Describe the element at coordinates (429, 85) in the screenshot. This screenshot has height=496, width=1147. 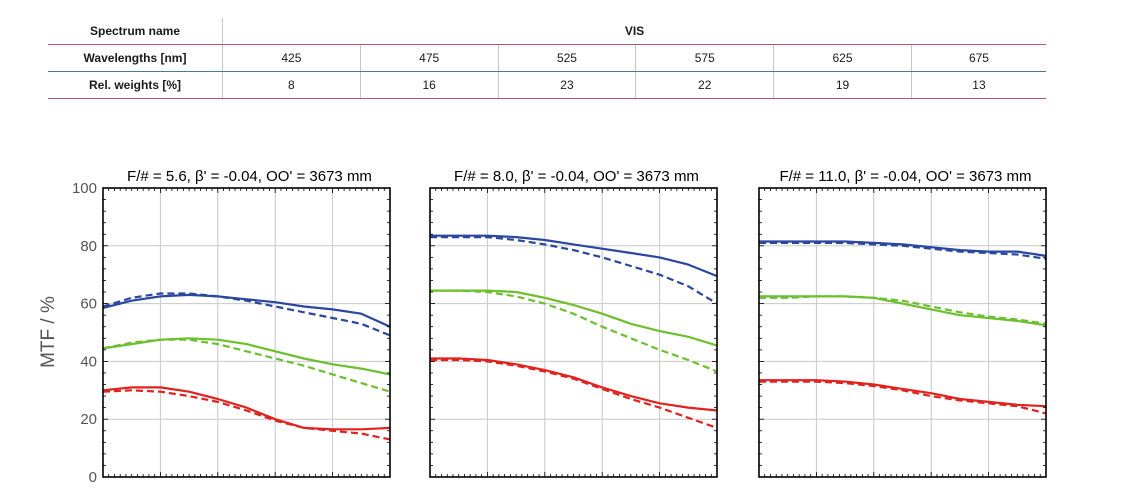
I see `weight-cell: 16` at that location.